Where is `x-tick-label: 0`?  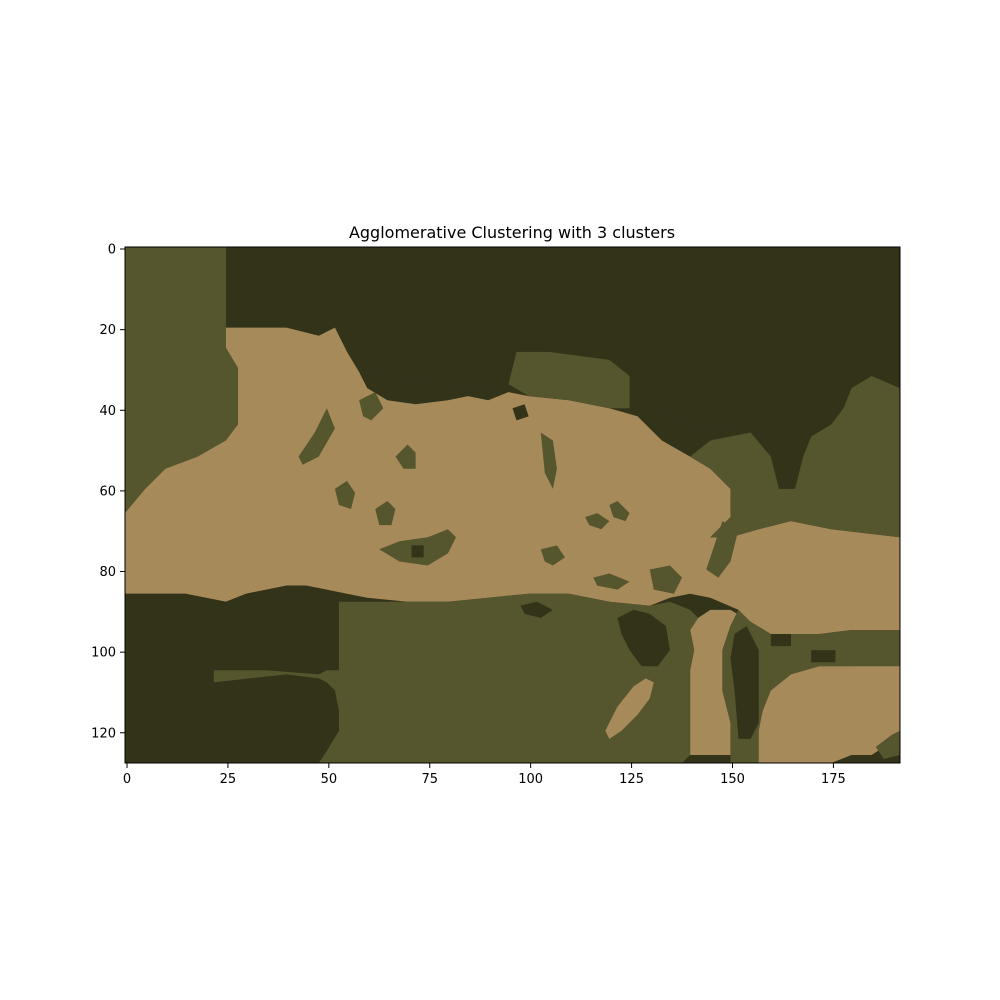
x-tick-label: 0 is located at coordinates (127, 779).